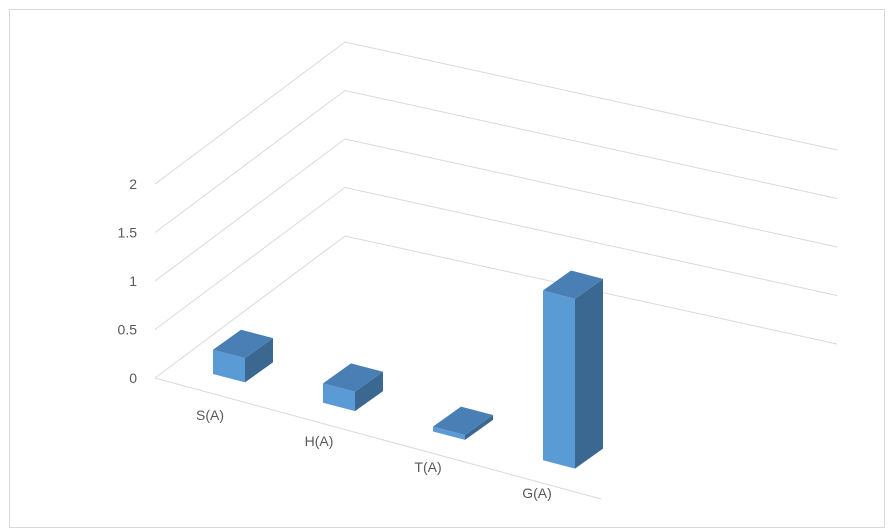 The height and width of the screenshot is (531, 889). I want to click on x-axis-categories: S(A) H(A) T(A) G(A), so click(374, 454).